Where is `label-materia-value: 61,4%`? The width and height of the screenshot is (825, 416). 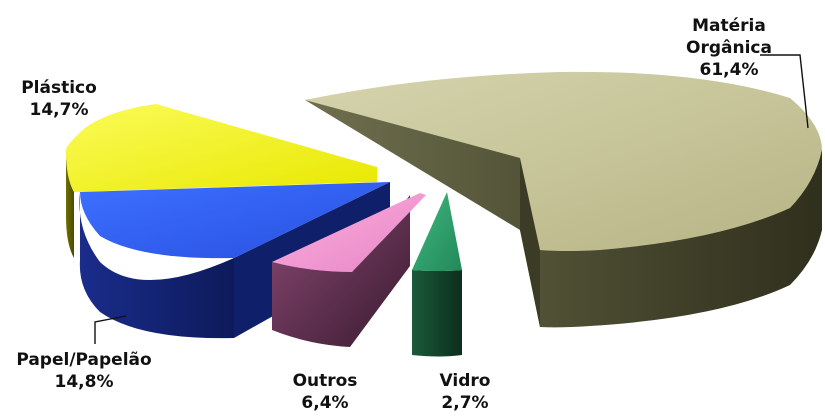
label-materia-value: 61,4% is located at coordinates (729, 70).